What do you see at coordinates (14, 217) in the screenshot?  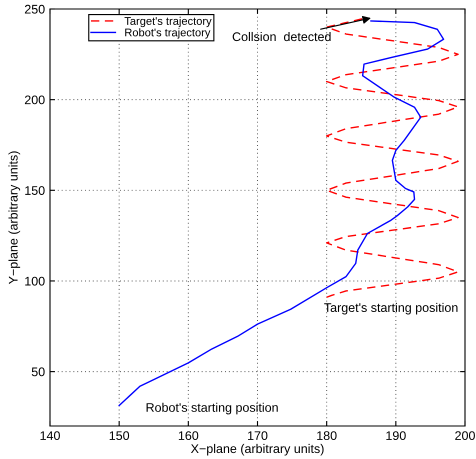 I see `y-axis-title: Y−plane (arbitrary units)` at bounding box center [14, 217].